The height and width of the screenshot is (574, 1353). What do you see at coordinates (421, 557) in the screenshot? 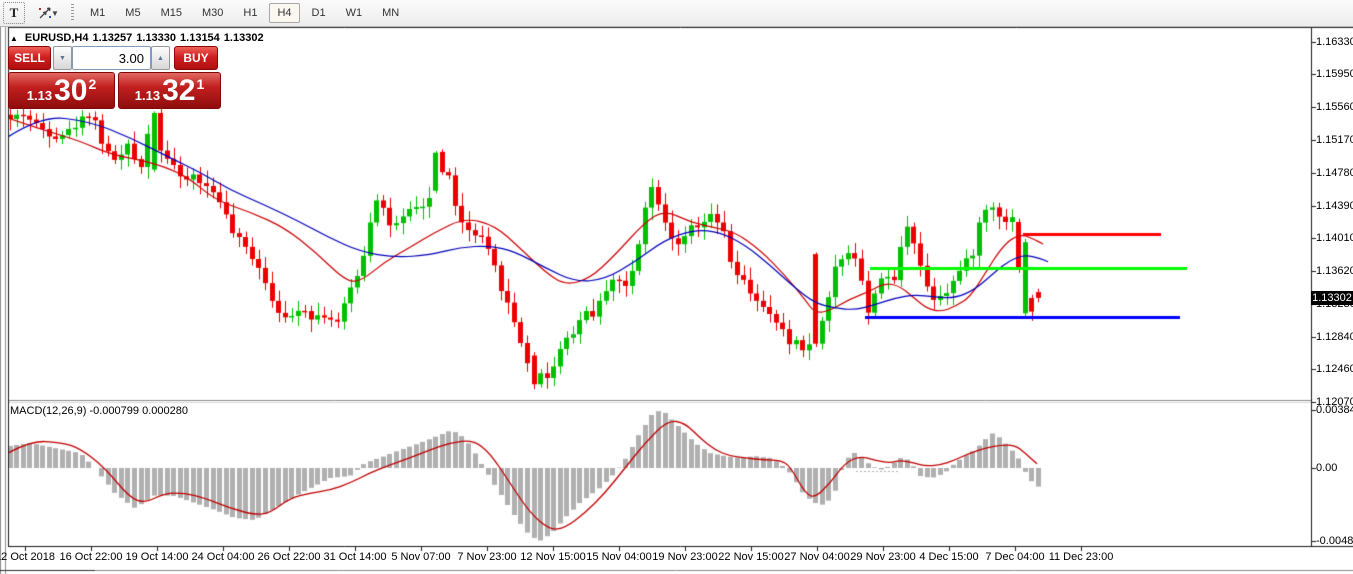
I see `time-axis-label: 5 Nov 07:00` at bounding box center [421, 557].